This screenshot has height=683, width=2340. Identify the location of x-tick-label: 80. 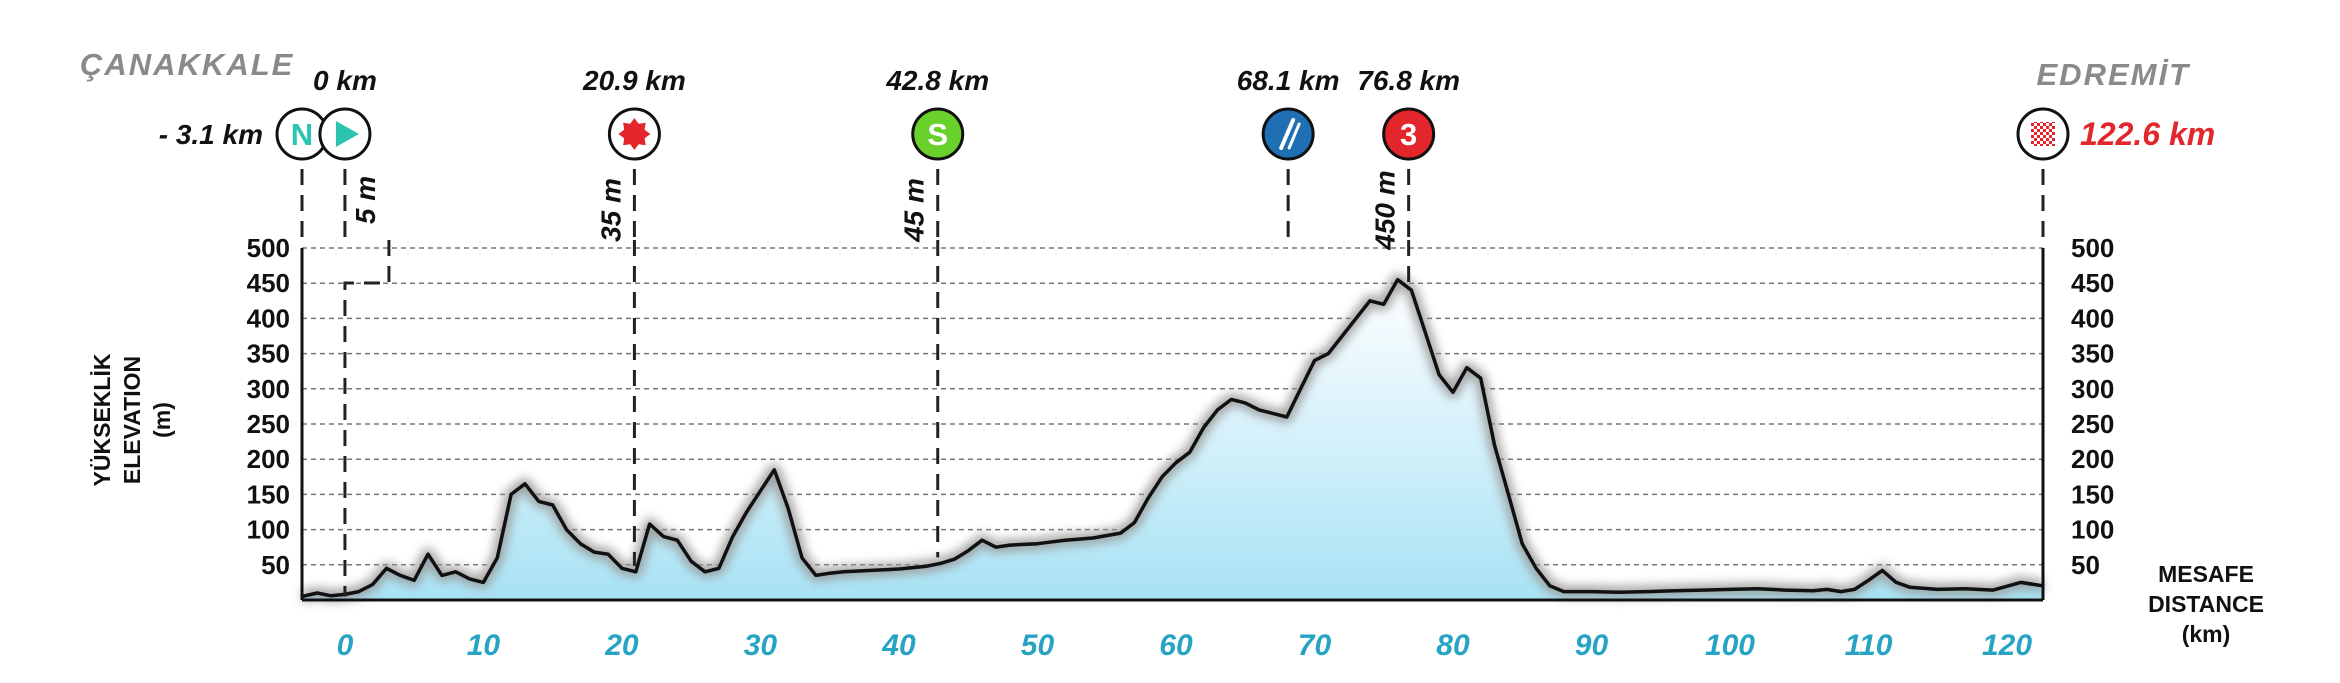
(1453, 645).